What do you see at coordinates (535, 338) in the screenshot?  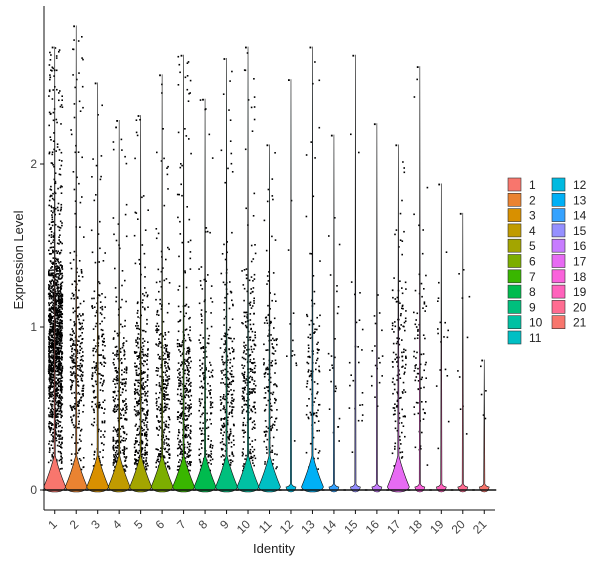 I see `legend-label: 11` at bounding box center [535, 338].